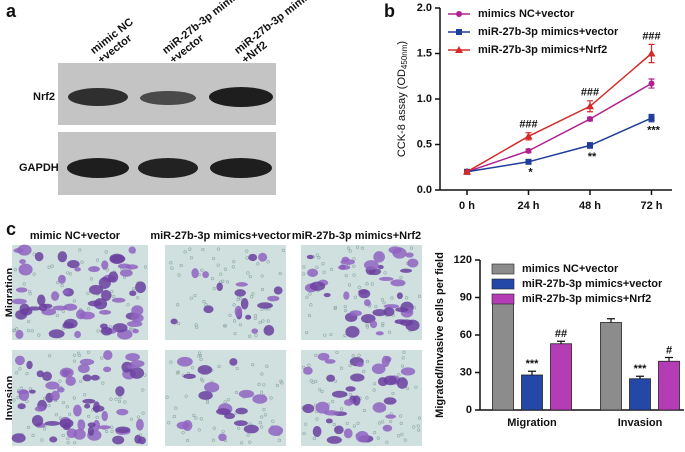  What do you see at coordinates (424, 8) in the screenshot?
I see `y-tick-label: 2.0` at bounding box center [424, 8].